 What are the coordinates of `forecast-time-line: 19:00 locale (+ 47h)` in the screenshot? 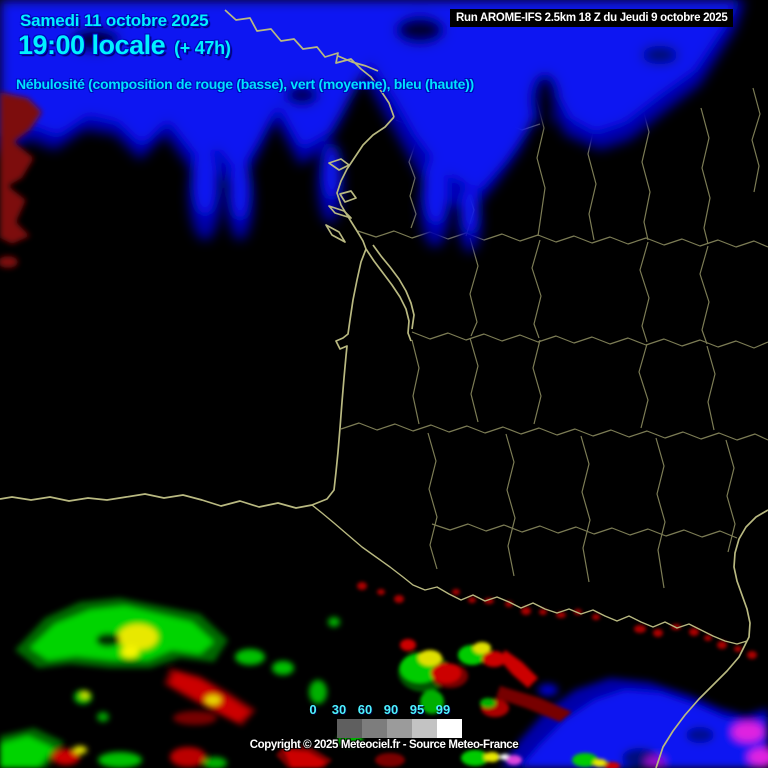 It's located at (124, 45).